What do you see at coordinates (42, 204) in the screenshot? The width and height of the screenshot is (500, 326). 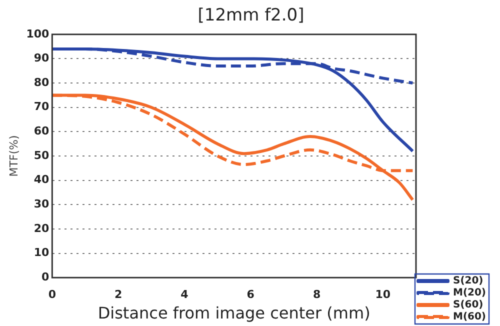 I see `y-tick-label: 30` at bounding box center [42, 204].